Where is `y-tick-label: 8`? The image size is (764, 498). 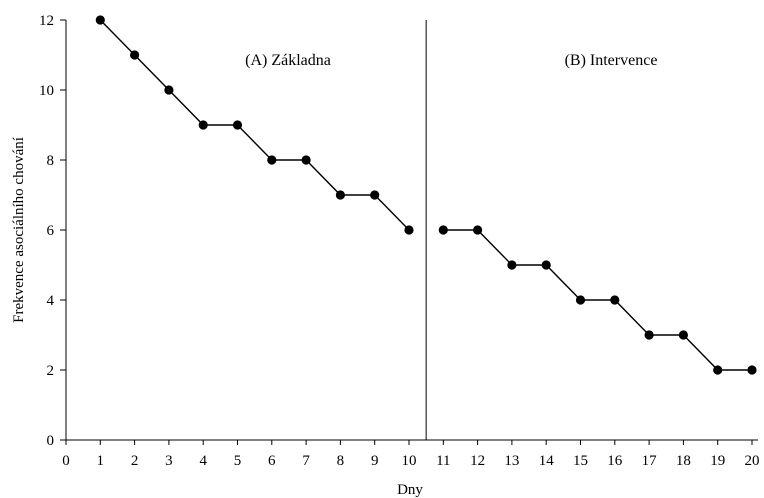 y-tick-label: 8 is located at coordinates (51, 161).